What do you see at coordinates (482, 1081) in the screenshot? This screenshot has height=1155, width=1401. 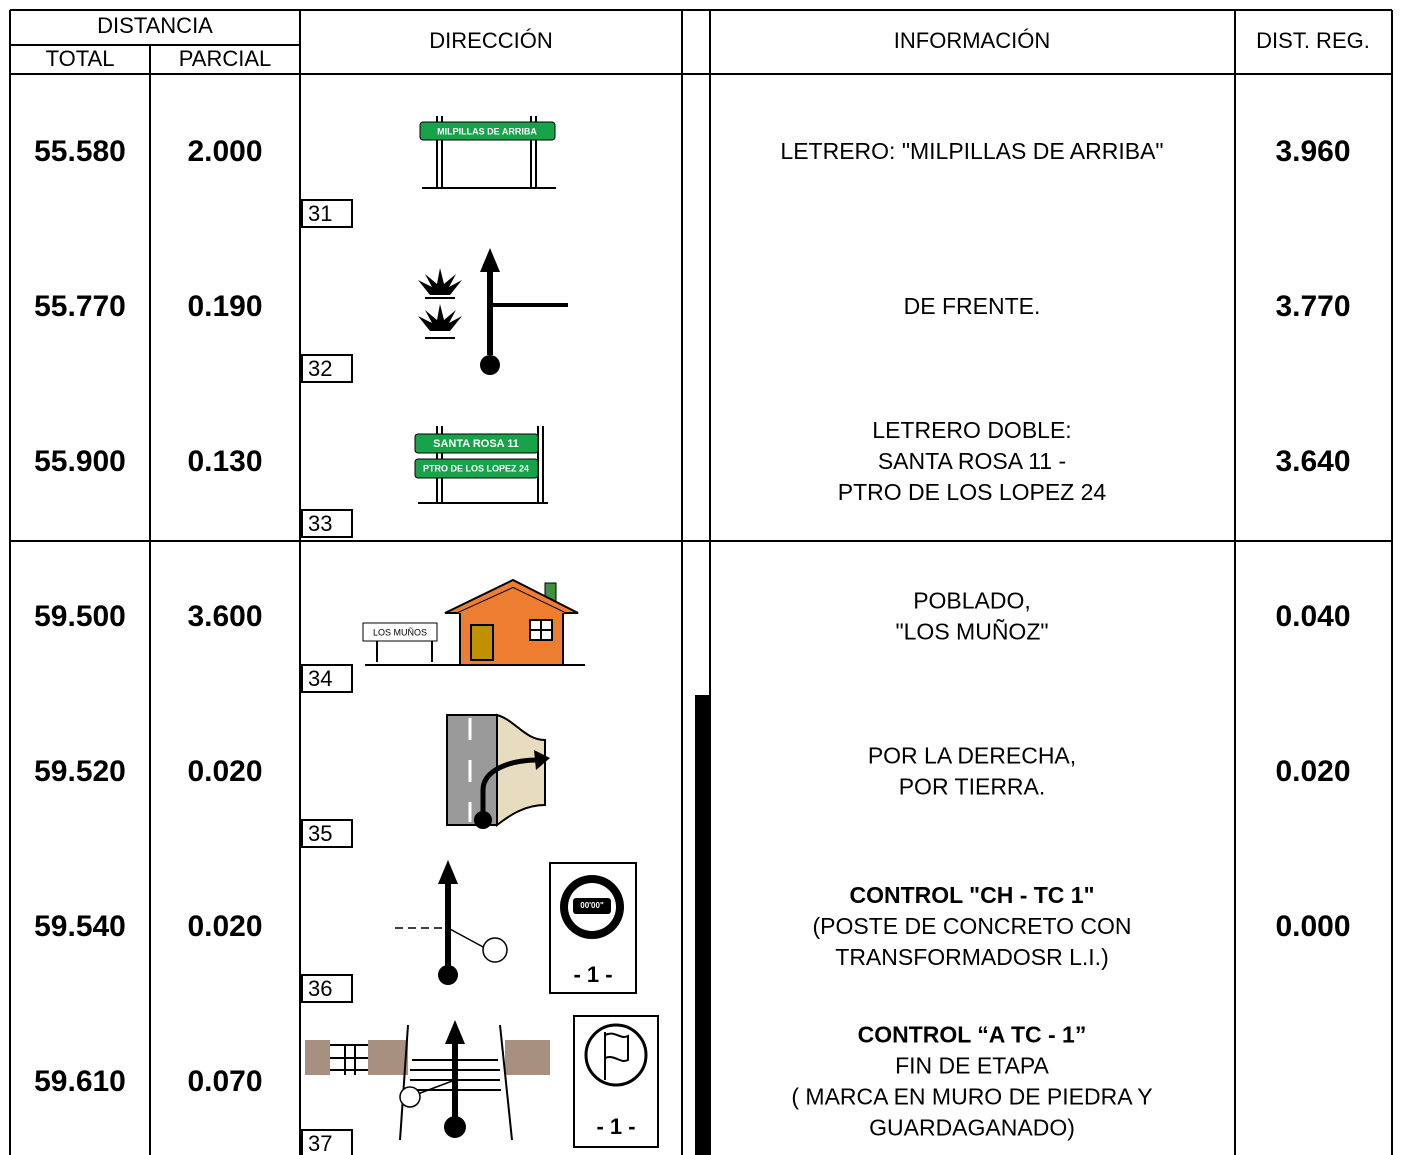 I see `finish-icon: - 1 -` at bounding box center [482, 1081].